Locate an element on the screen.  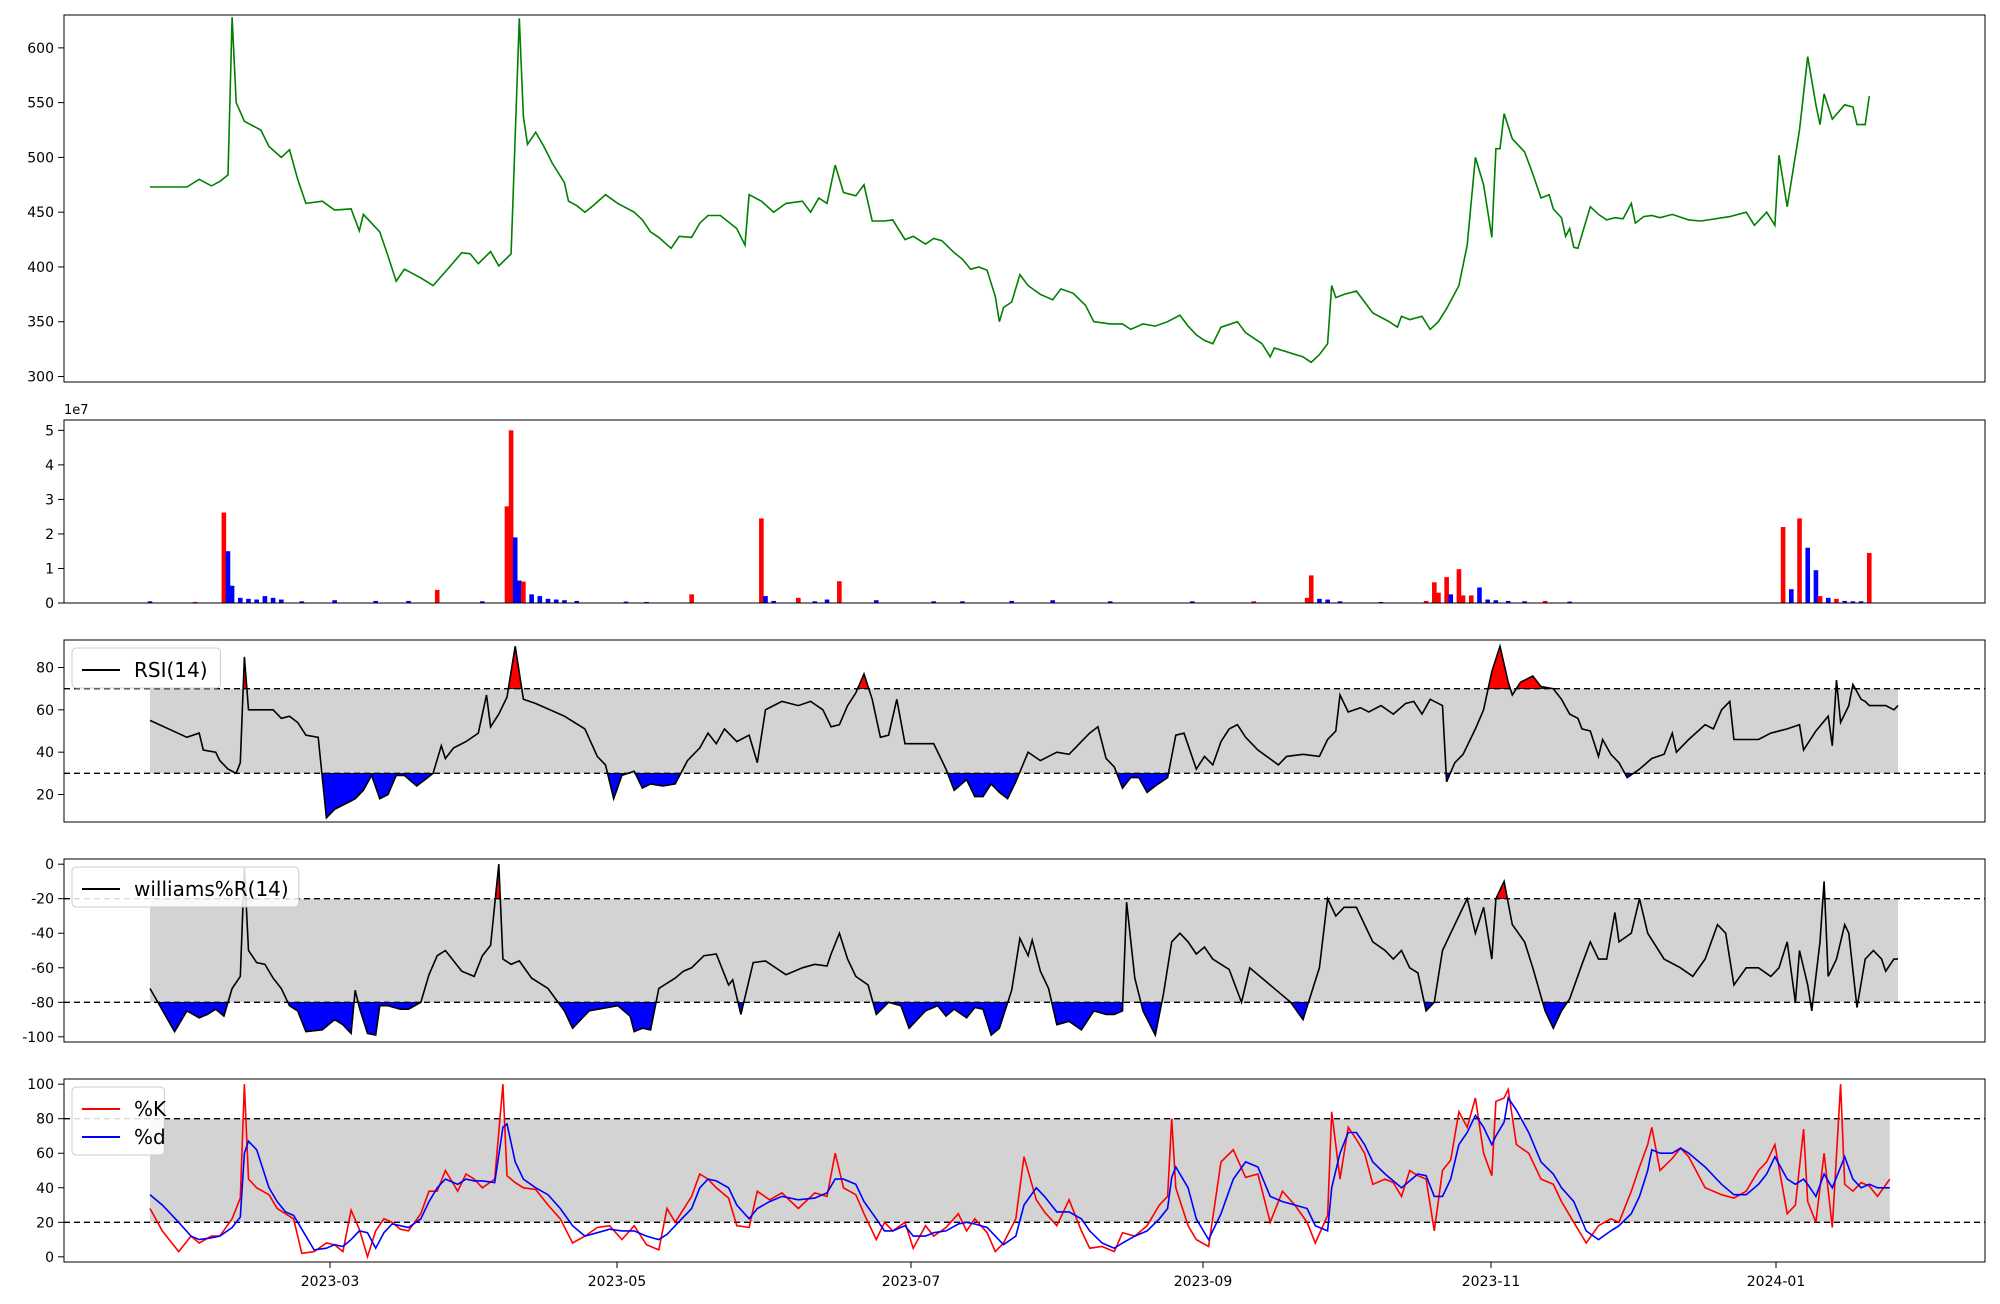
y-tick-label: 300 is located at coordinates (40, 378).